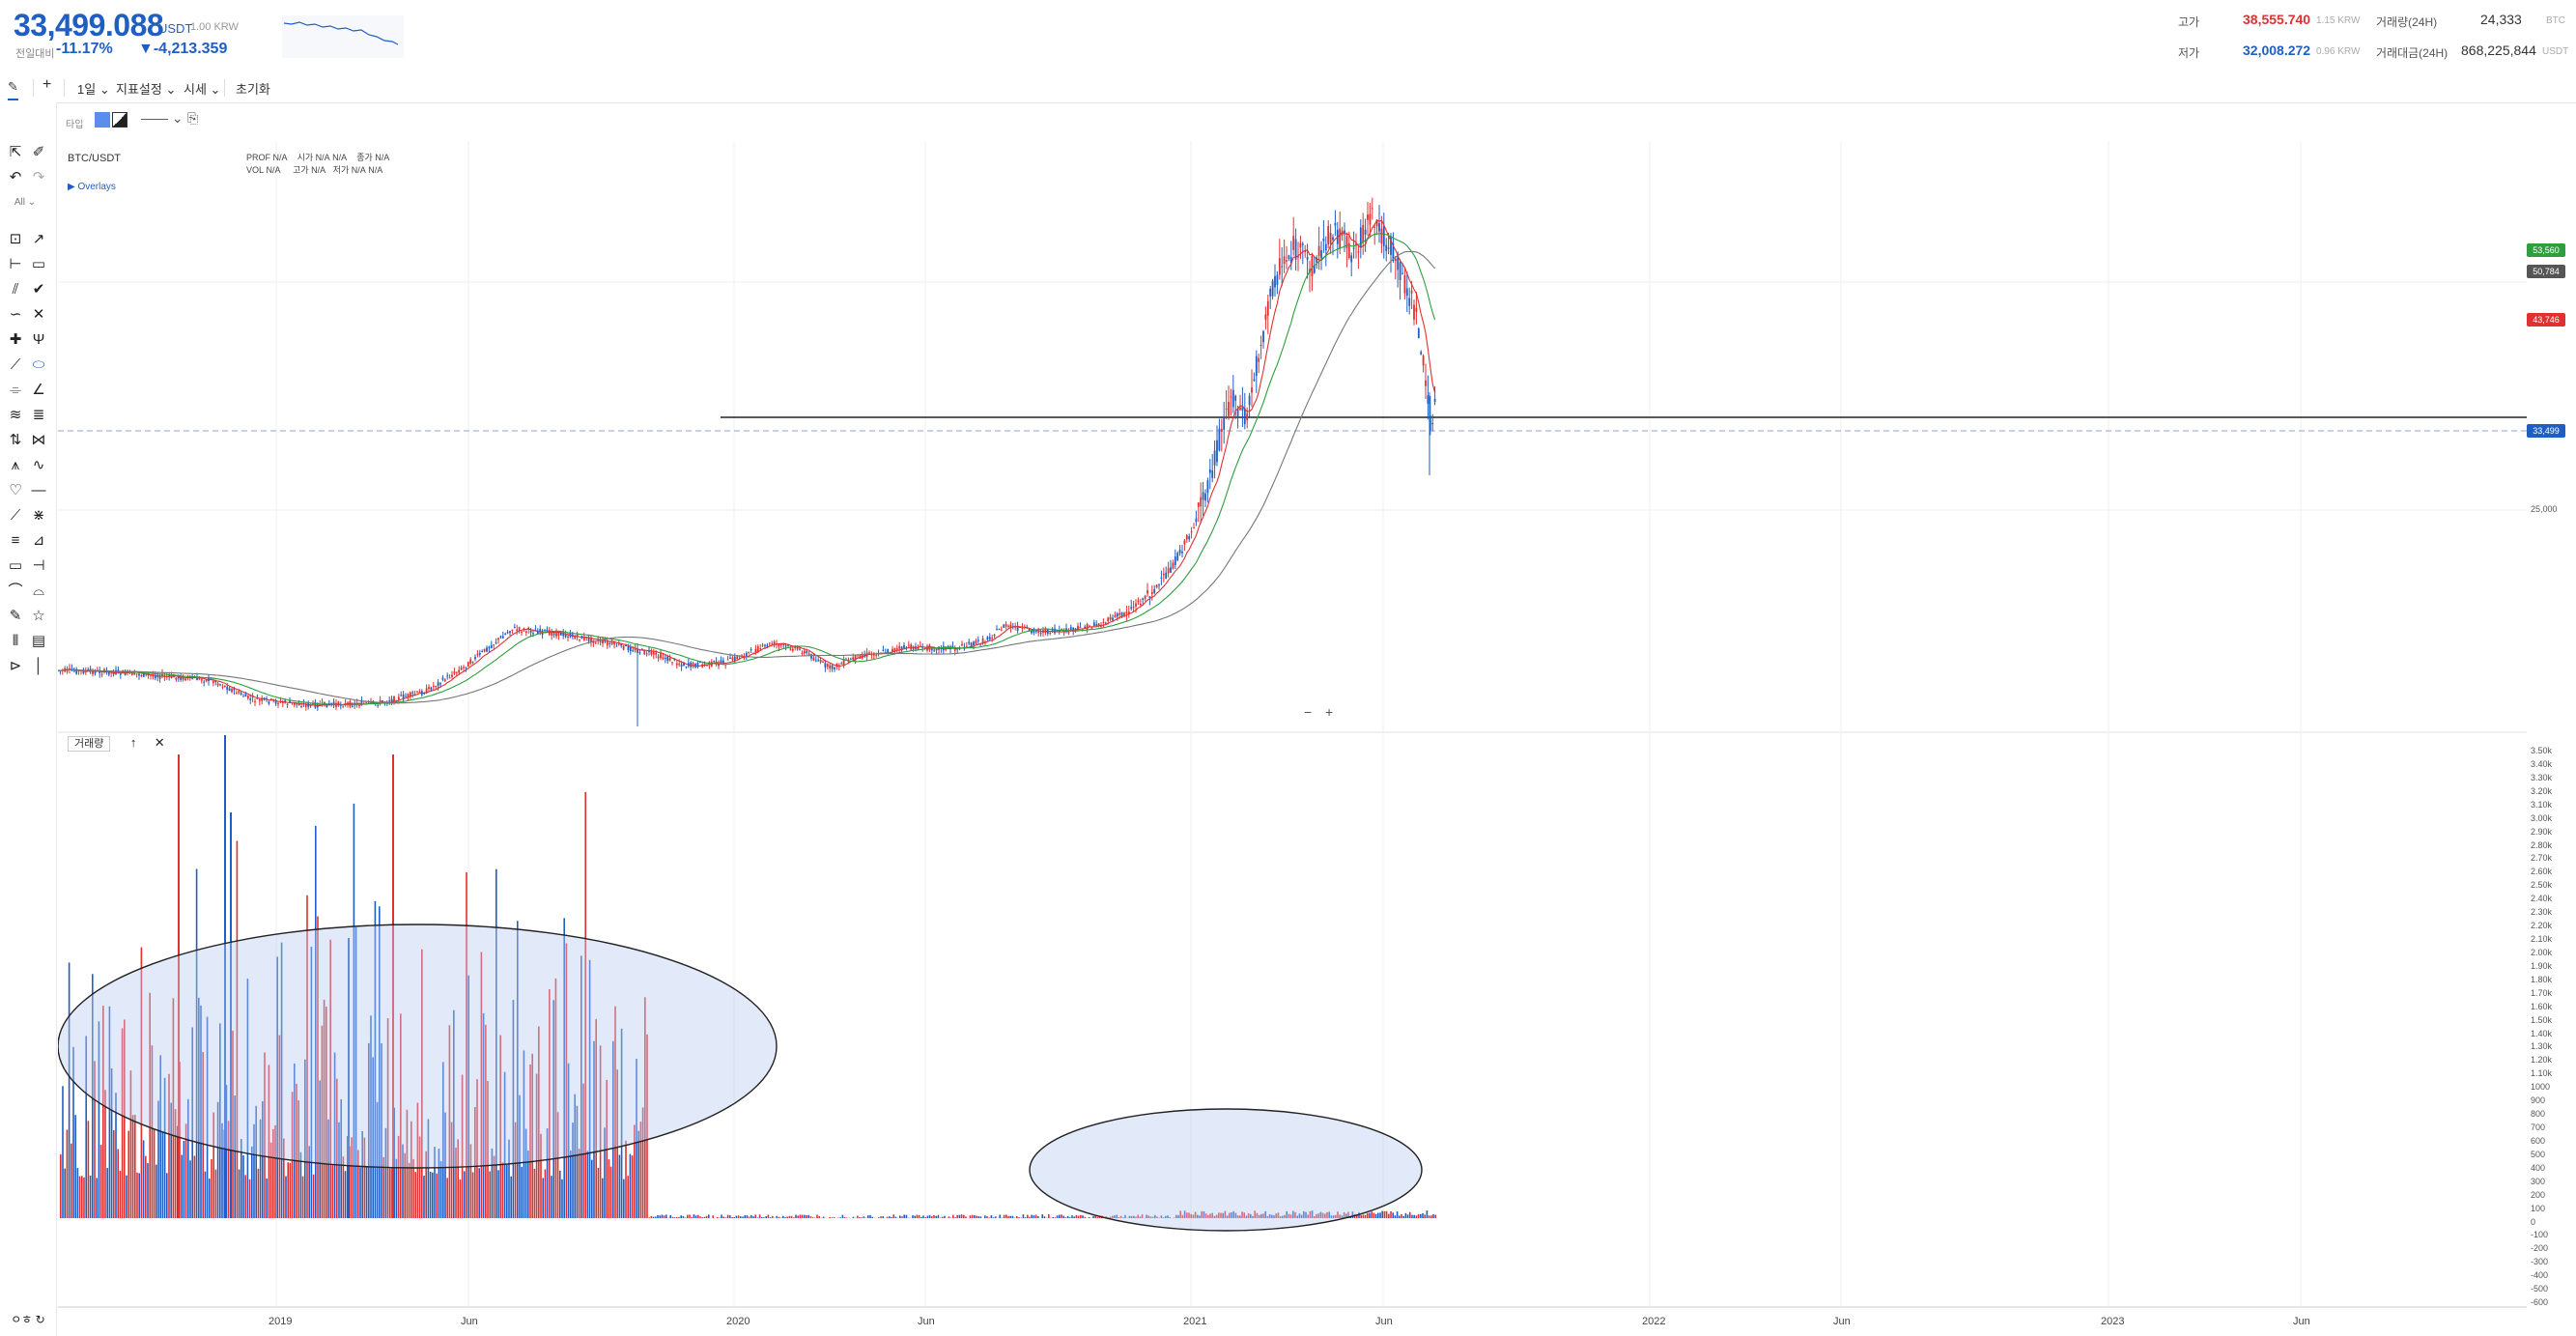  Describe the element at coordinates (15, 290) in the screenshot. I see `parallel-channel-icon: ⫽` at that location.